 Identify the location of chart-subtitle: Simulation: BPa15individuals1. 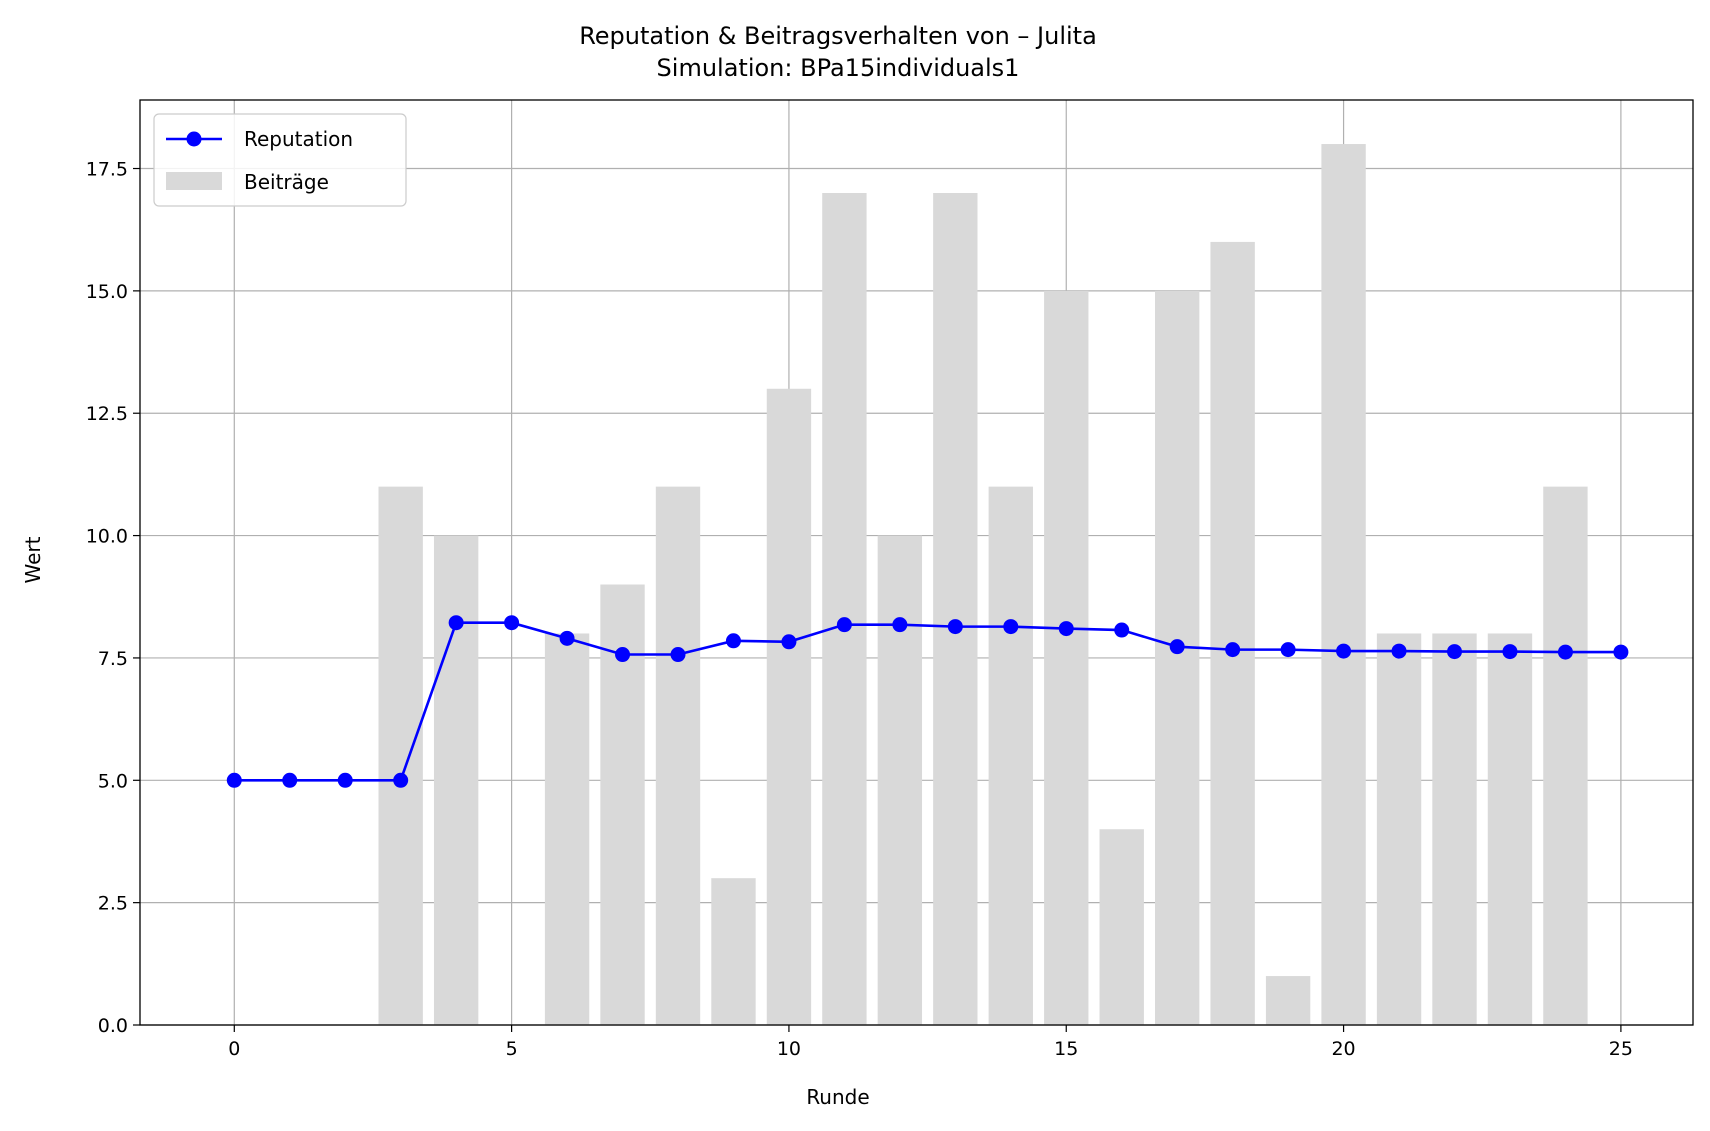
(838, 68).